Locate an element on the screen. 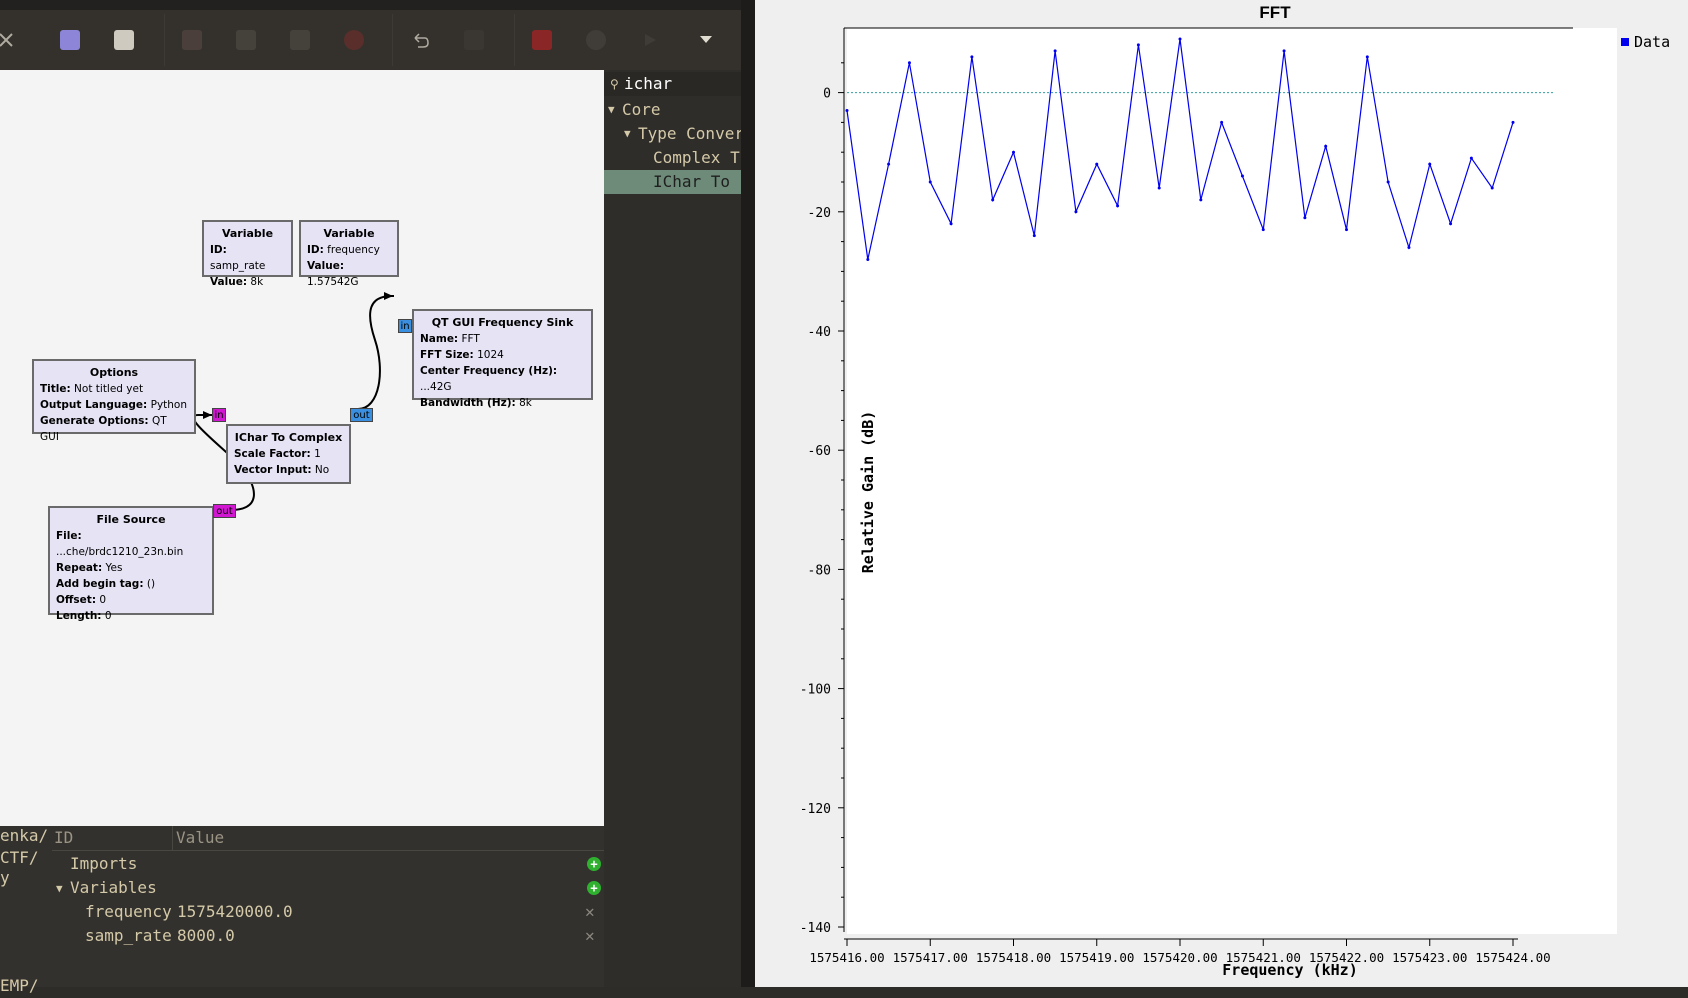 The image size is (1688, 998). port-out-file-source: out is located at coordinates (224, 511).